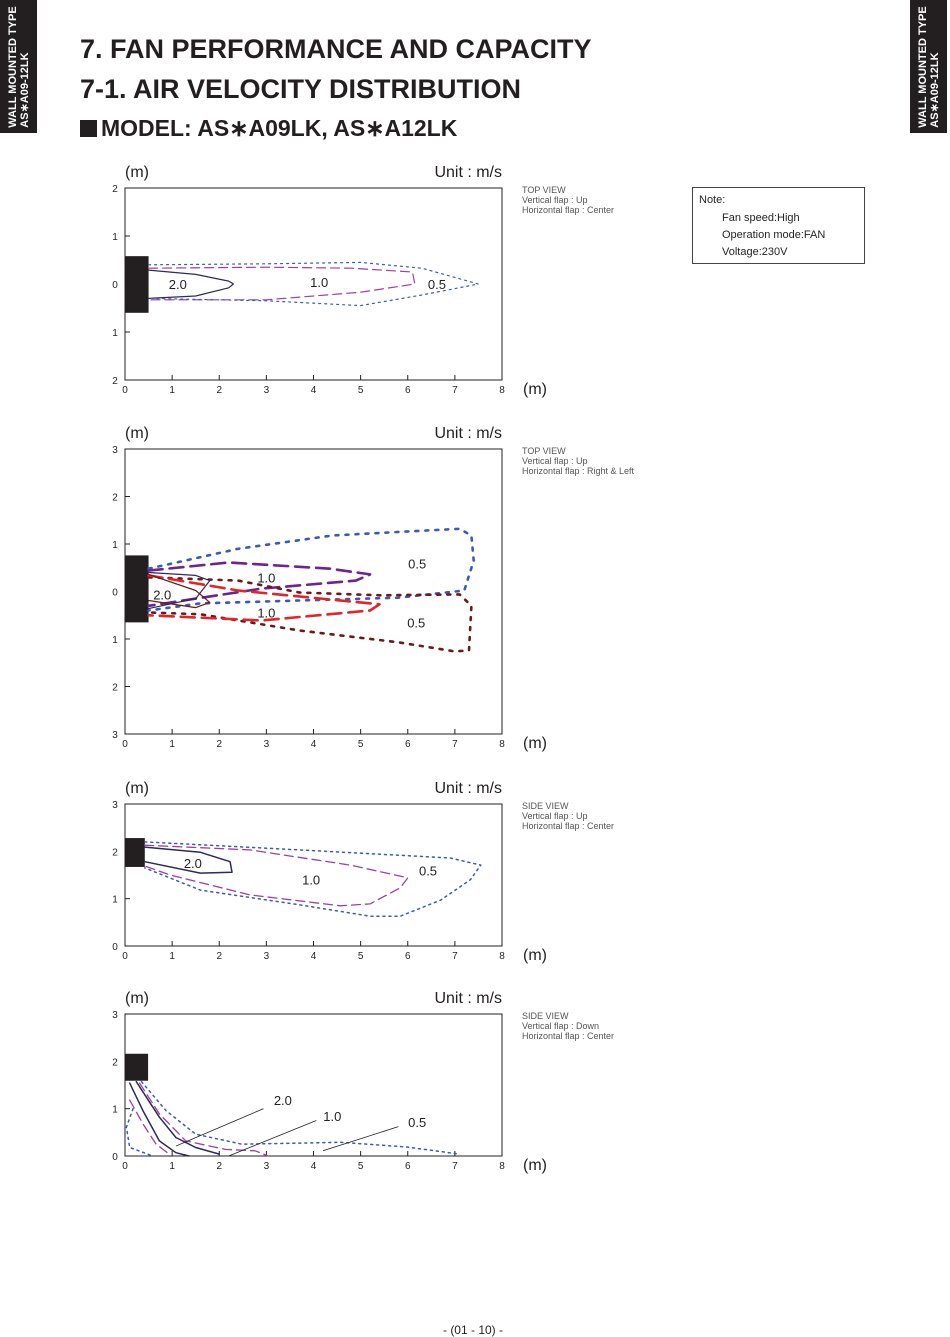 This screenshot has height=1337, width=950. What do you see at coordinates (712, 200) in the screenshot?
I see `note-title: Note:` at bounding box center [712, 200].